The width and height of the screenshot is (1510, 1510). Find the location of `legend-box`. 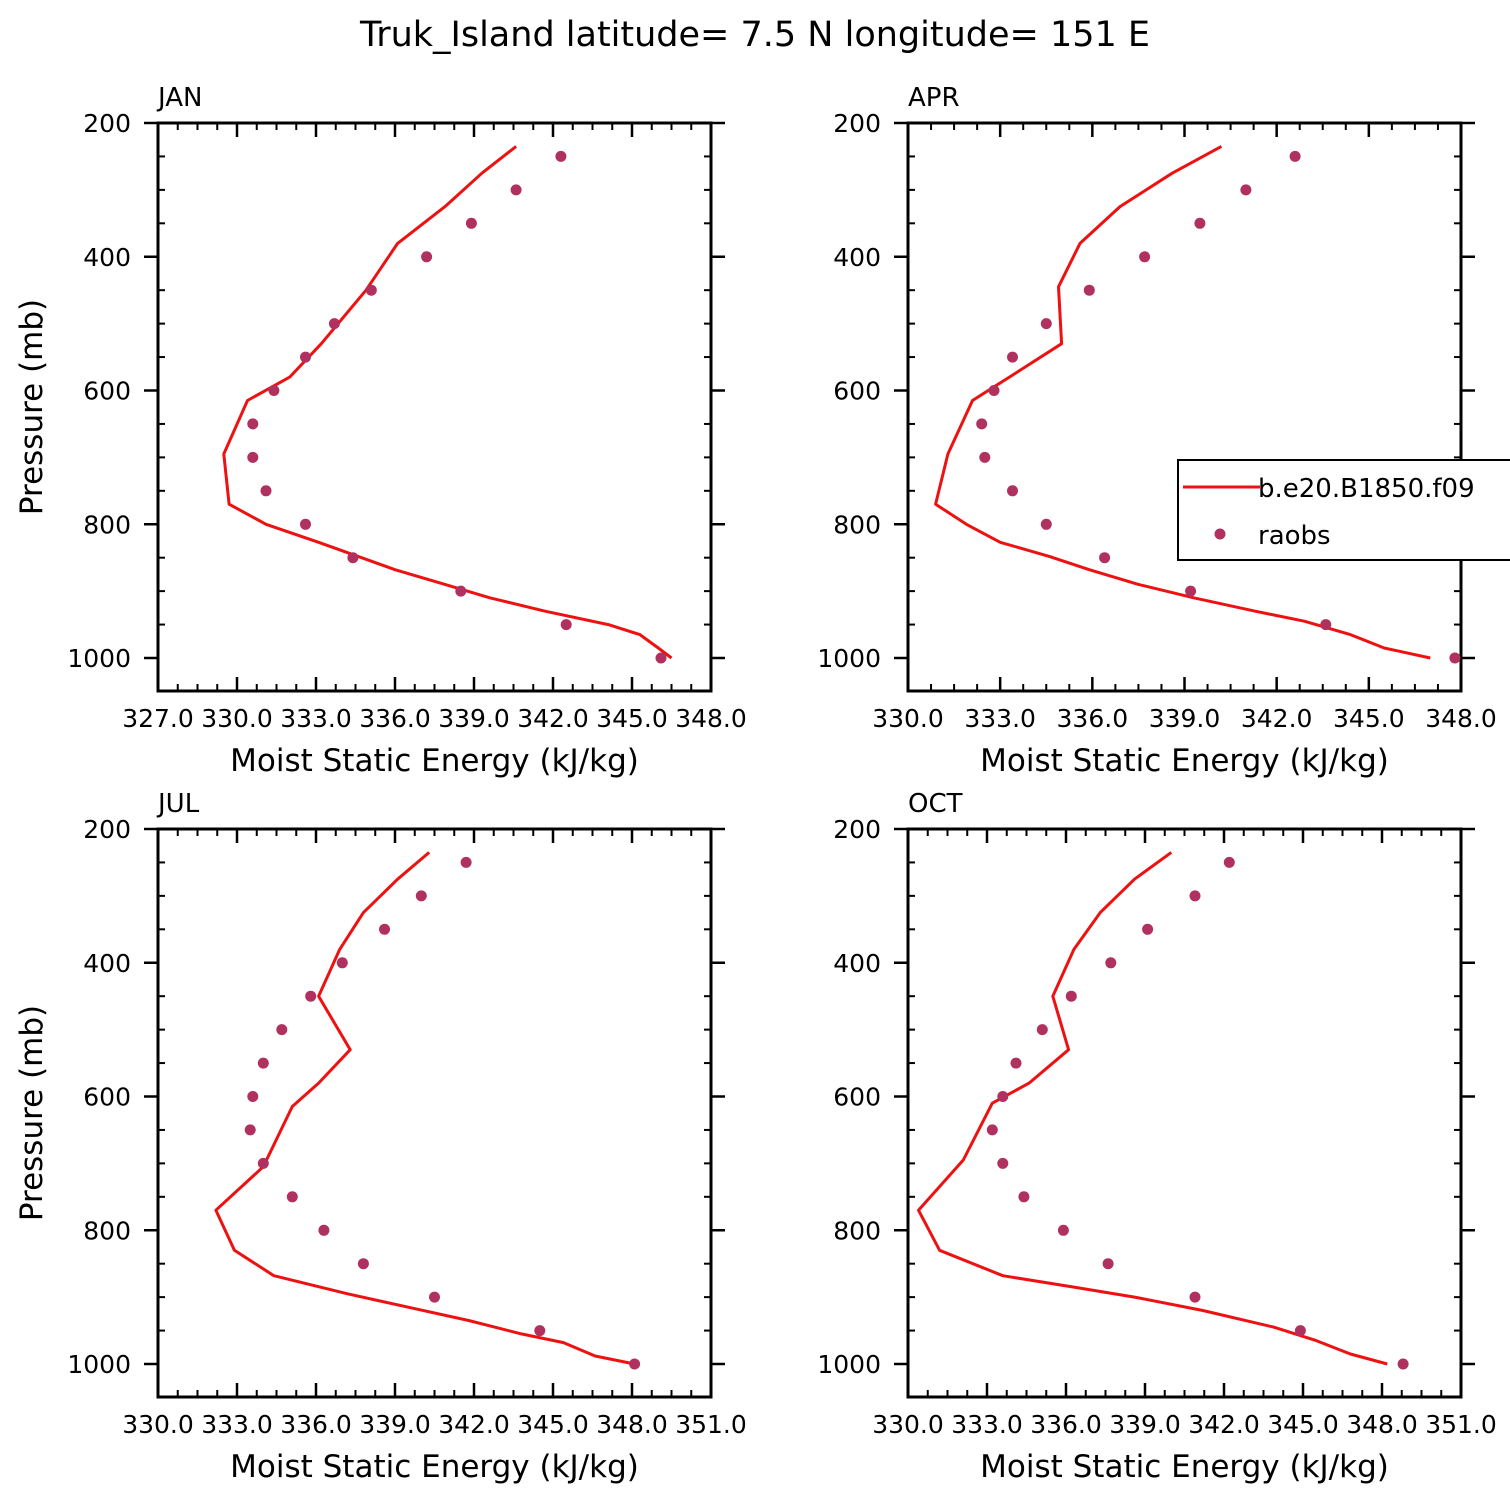

legend-box is located at coordinates (1343, 510).